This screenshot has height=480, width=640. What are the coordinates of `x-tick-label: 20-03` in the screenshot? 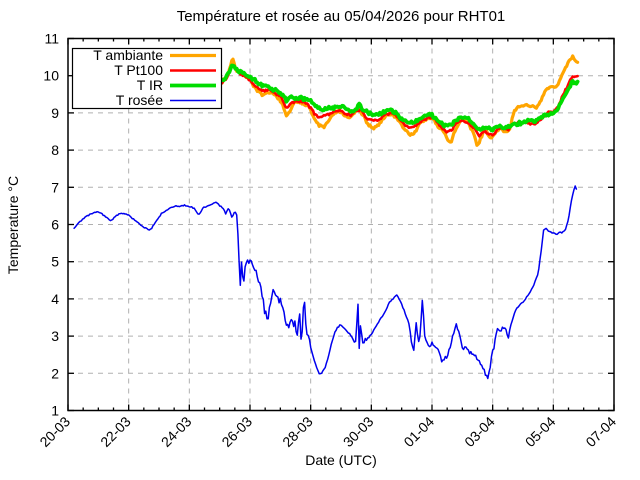 It's located at (54, 431).